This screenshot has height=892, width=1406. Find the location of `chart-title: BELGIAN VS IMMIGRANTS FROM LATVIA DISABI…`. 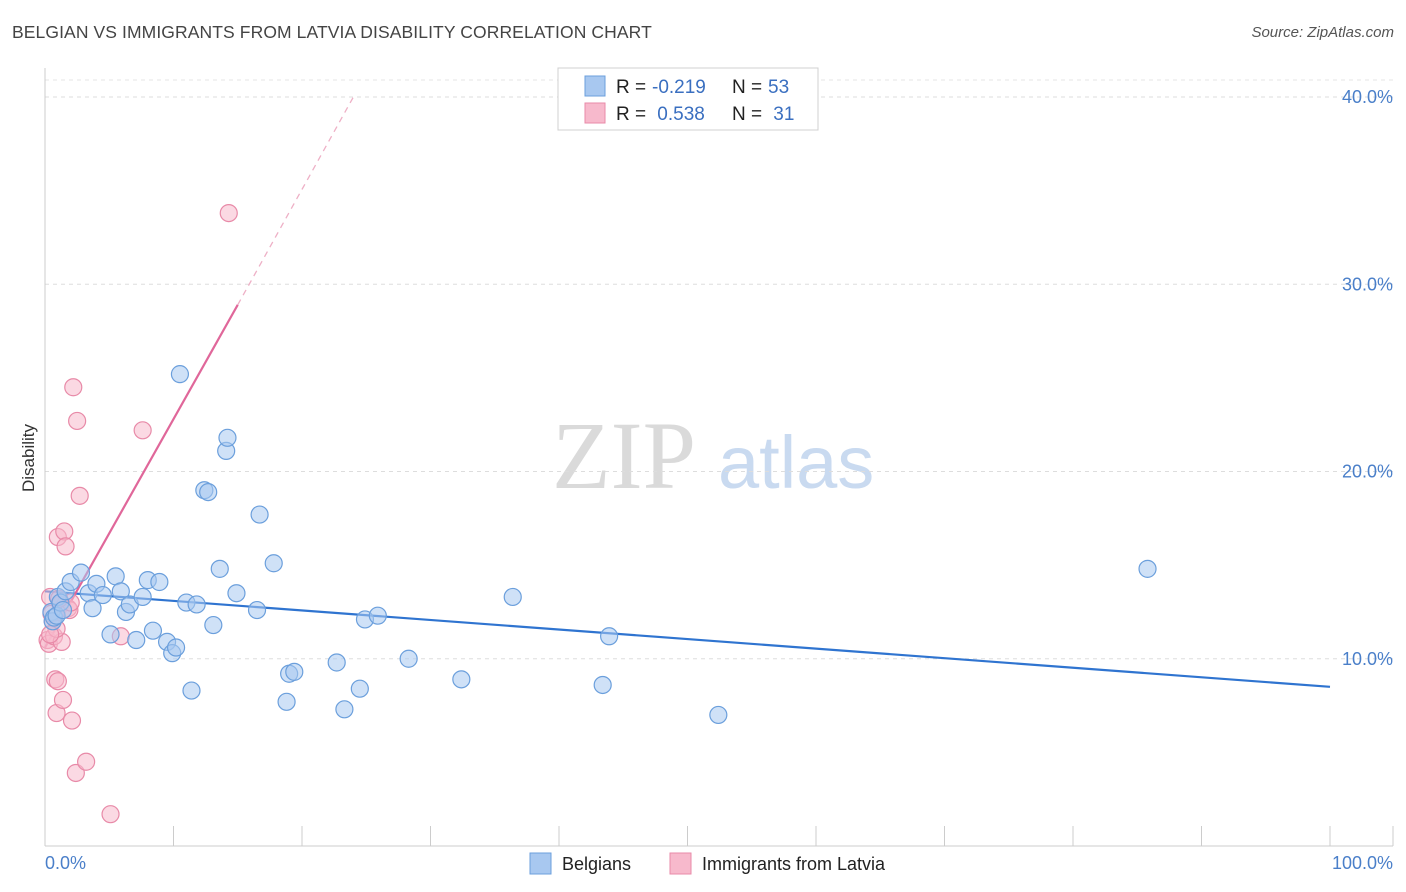

chart-title: BELGIAN VS IMMIGRANTS FROM LATVIA DISABI… is located at coordinates (332, 32).